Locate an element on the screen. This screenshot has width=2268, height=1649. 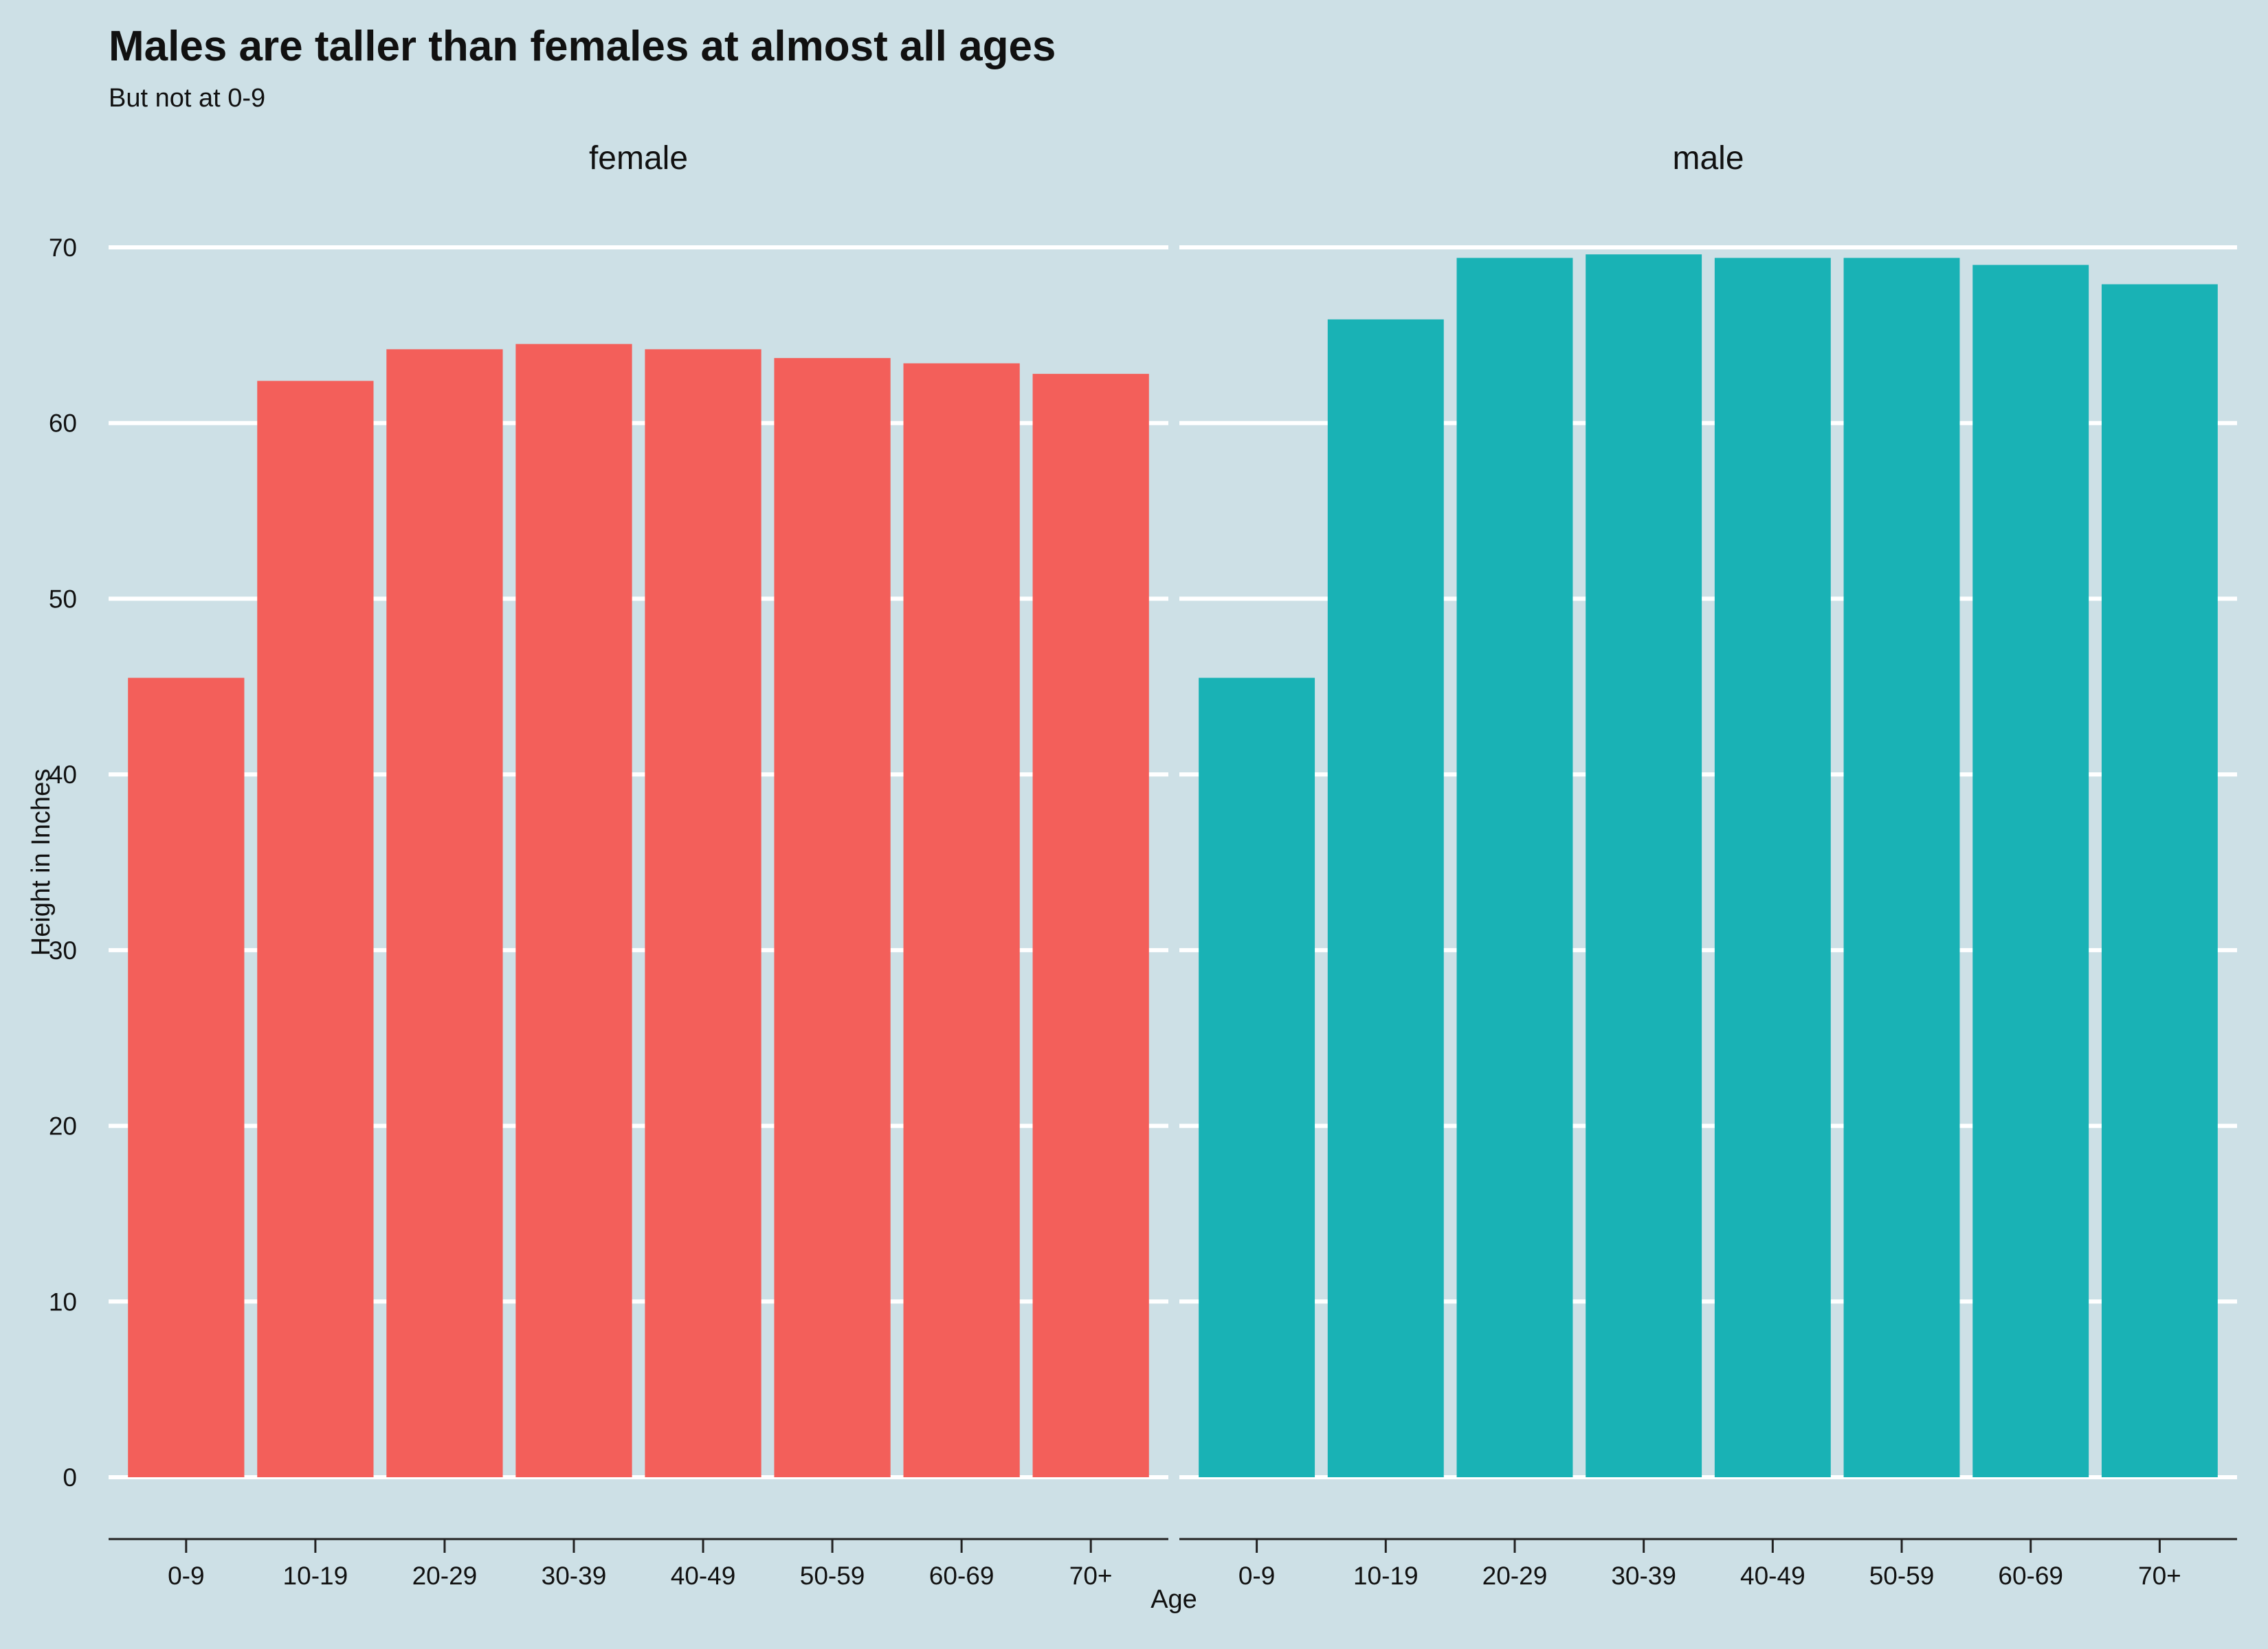
x-axis-title: Age is located at coordinates (1173, 1599).